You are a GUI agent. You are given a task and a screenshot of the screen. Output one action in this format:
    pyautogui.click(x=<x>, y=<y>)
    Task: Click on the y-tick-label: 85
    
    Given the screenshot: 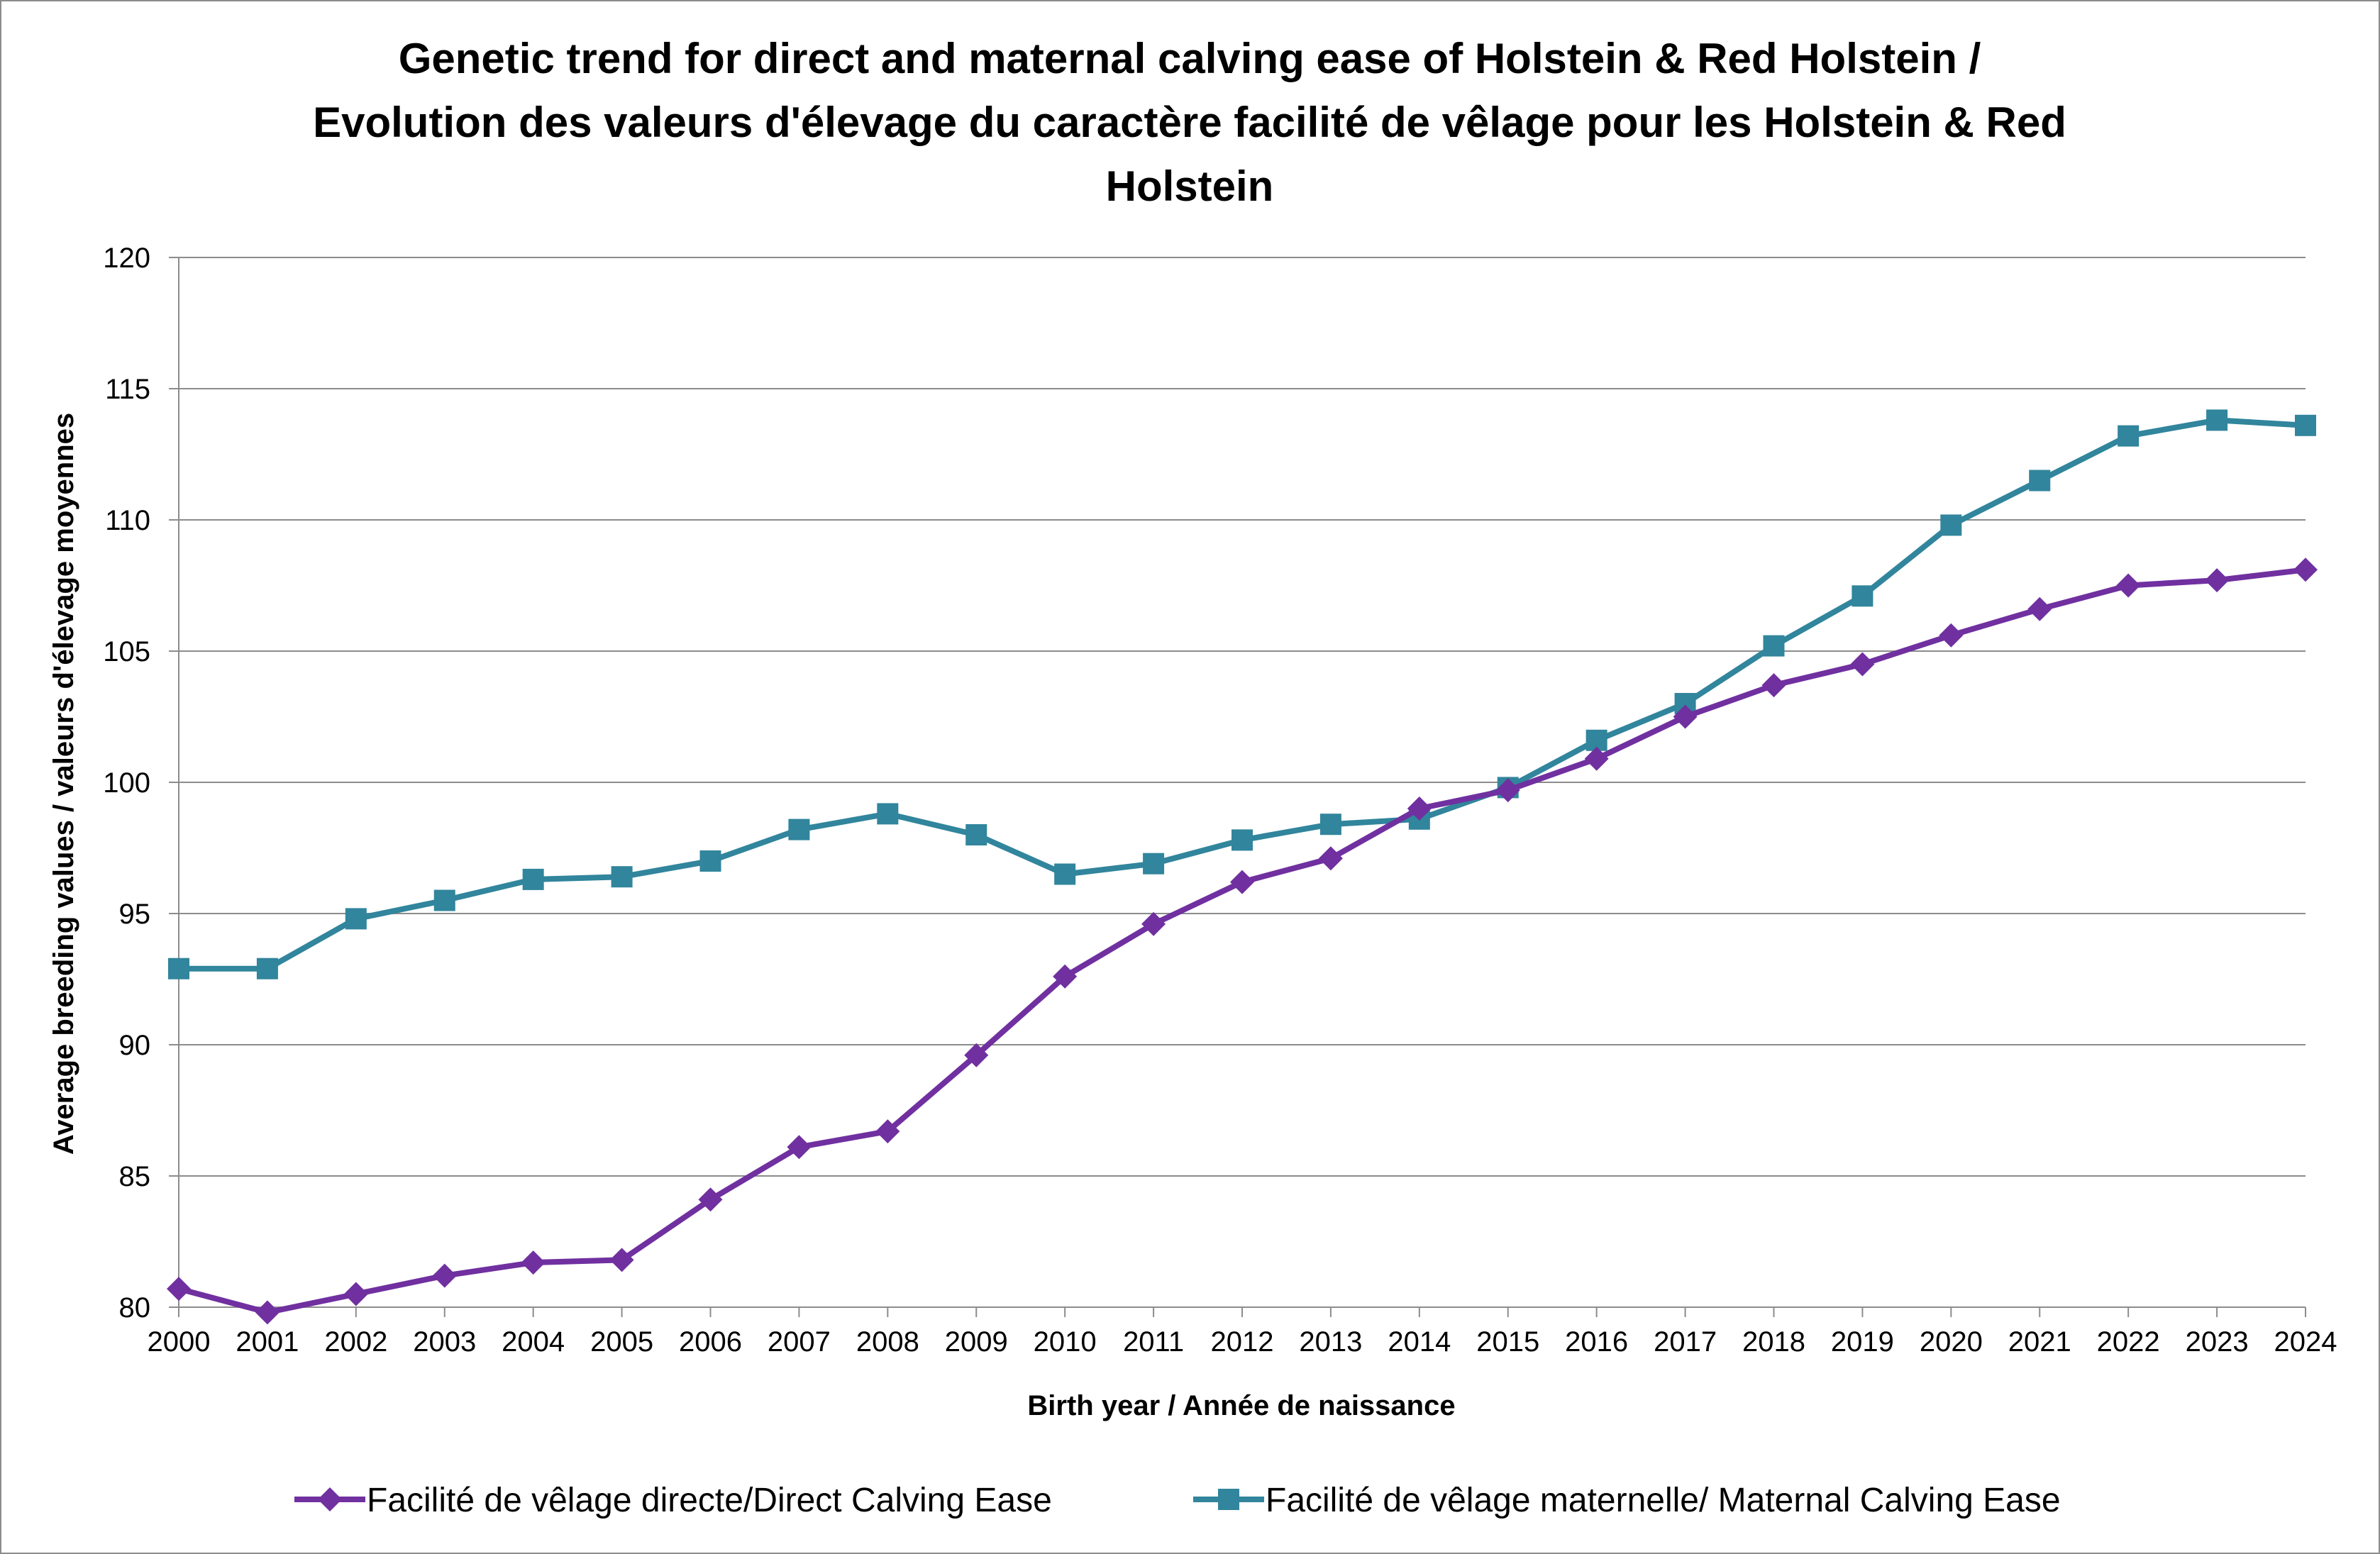 What is the action you would take?
    pyautogui.click(x=135, y=1176)
    